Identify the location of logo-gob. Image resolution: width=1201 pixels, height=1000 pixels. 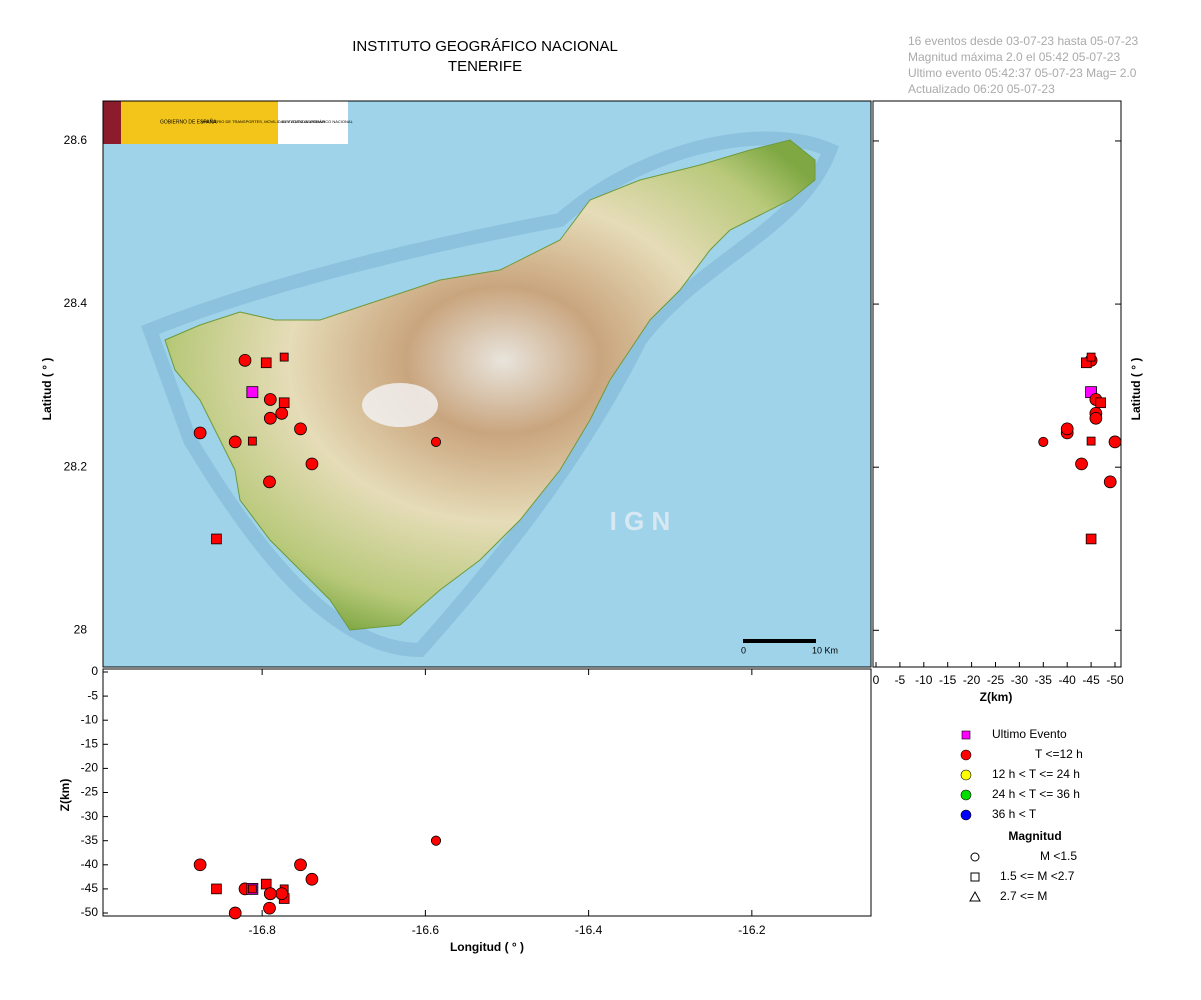
(190, 122).